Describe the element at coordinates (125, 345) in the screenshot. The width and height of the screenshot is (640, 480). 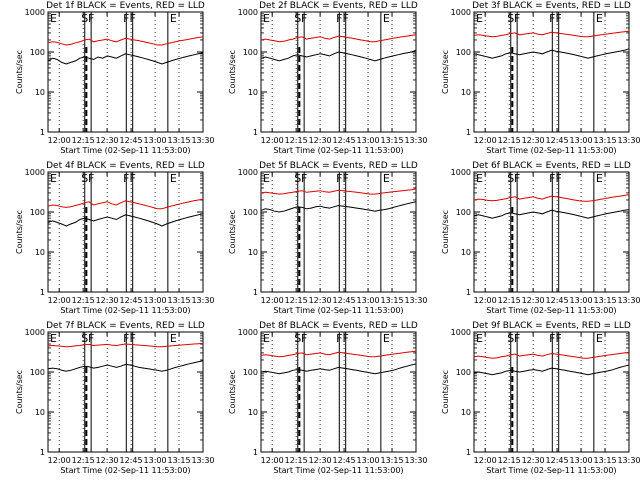
I see `series-line-lld` at that location.